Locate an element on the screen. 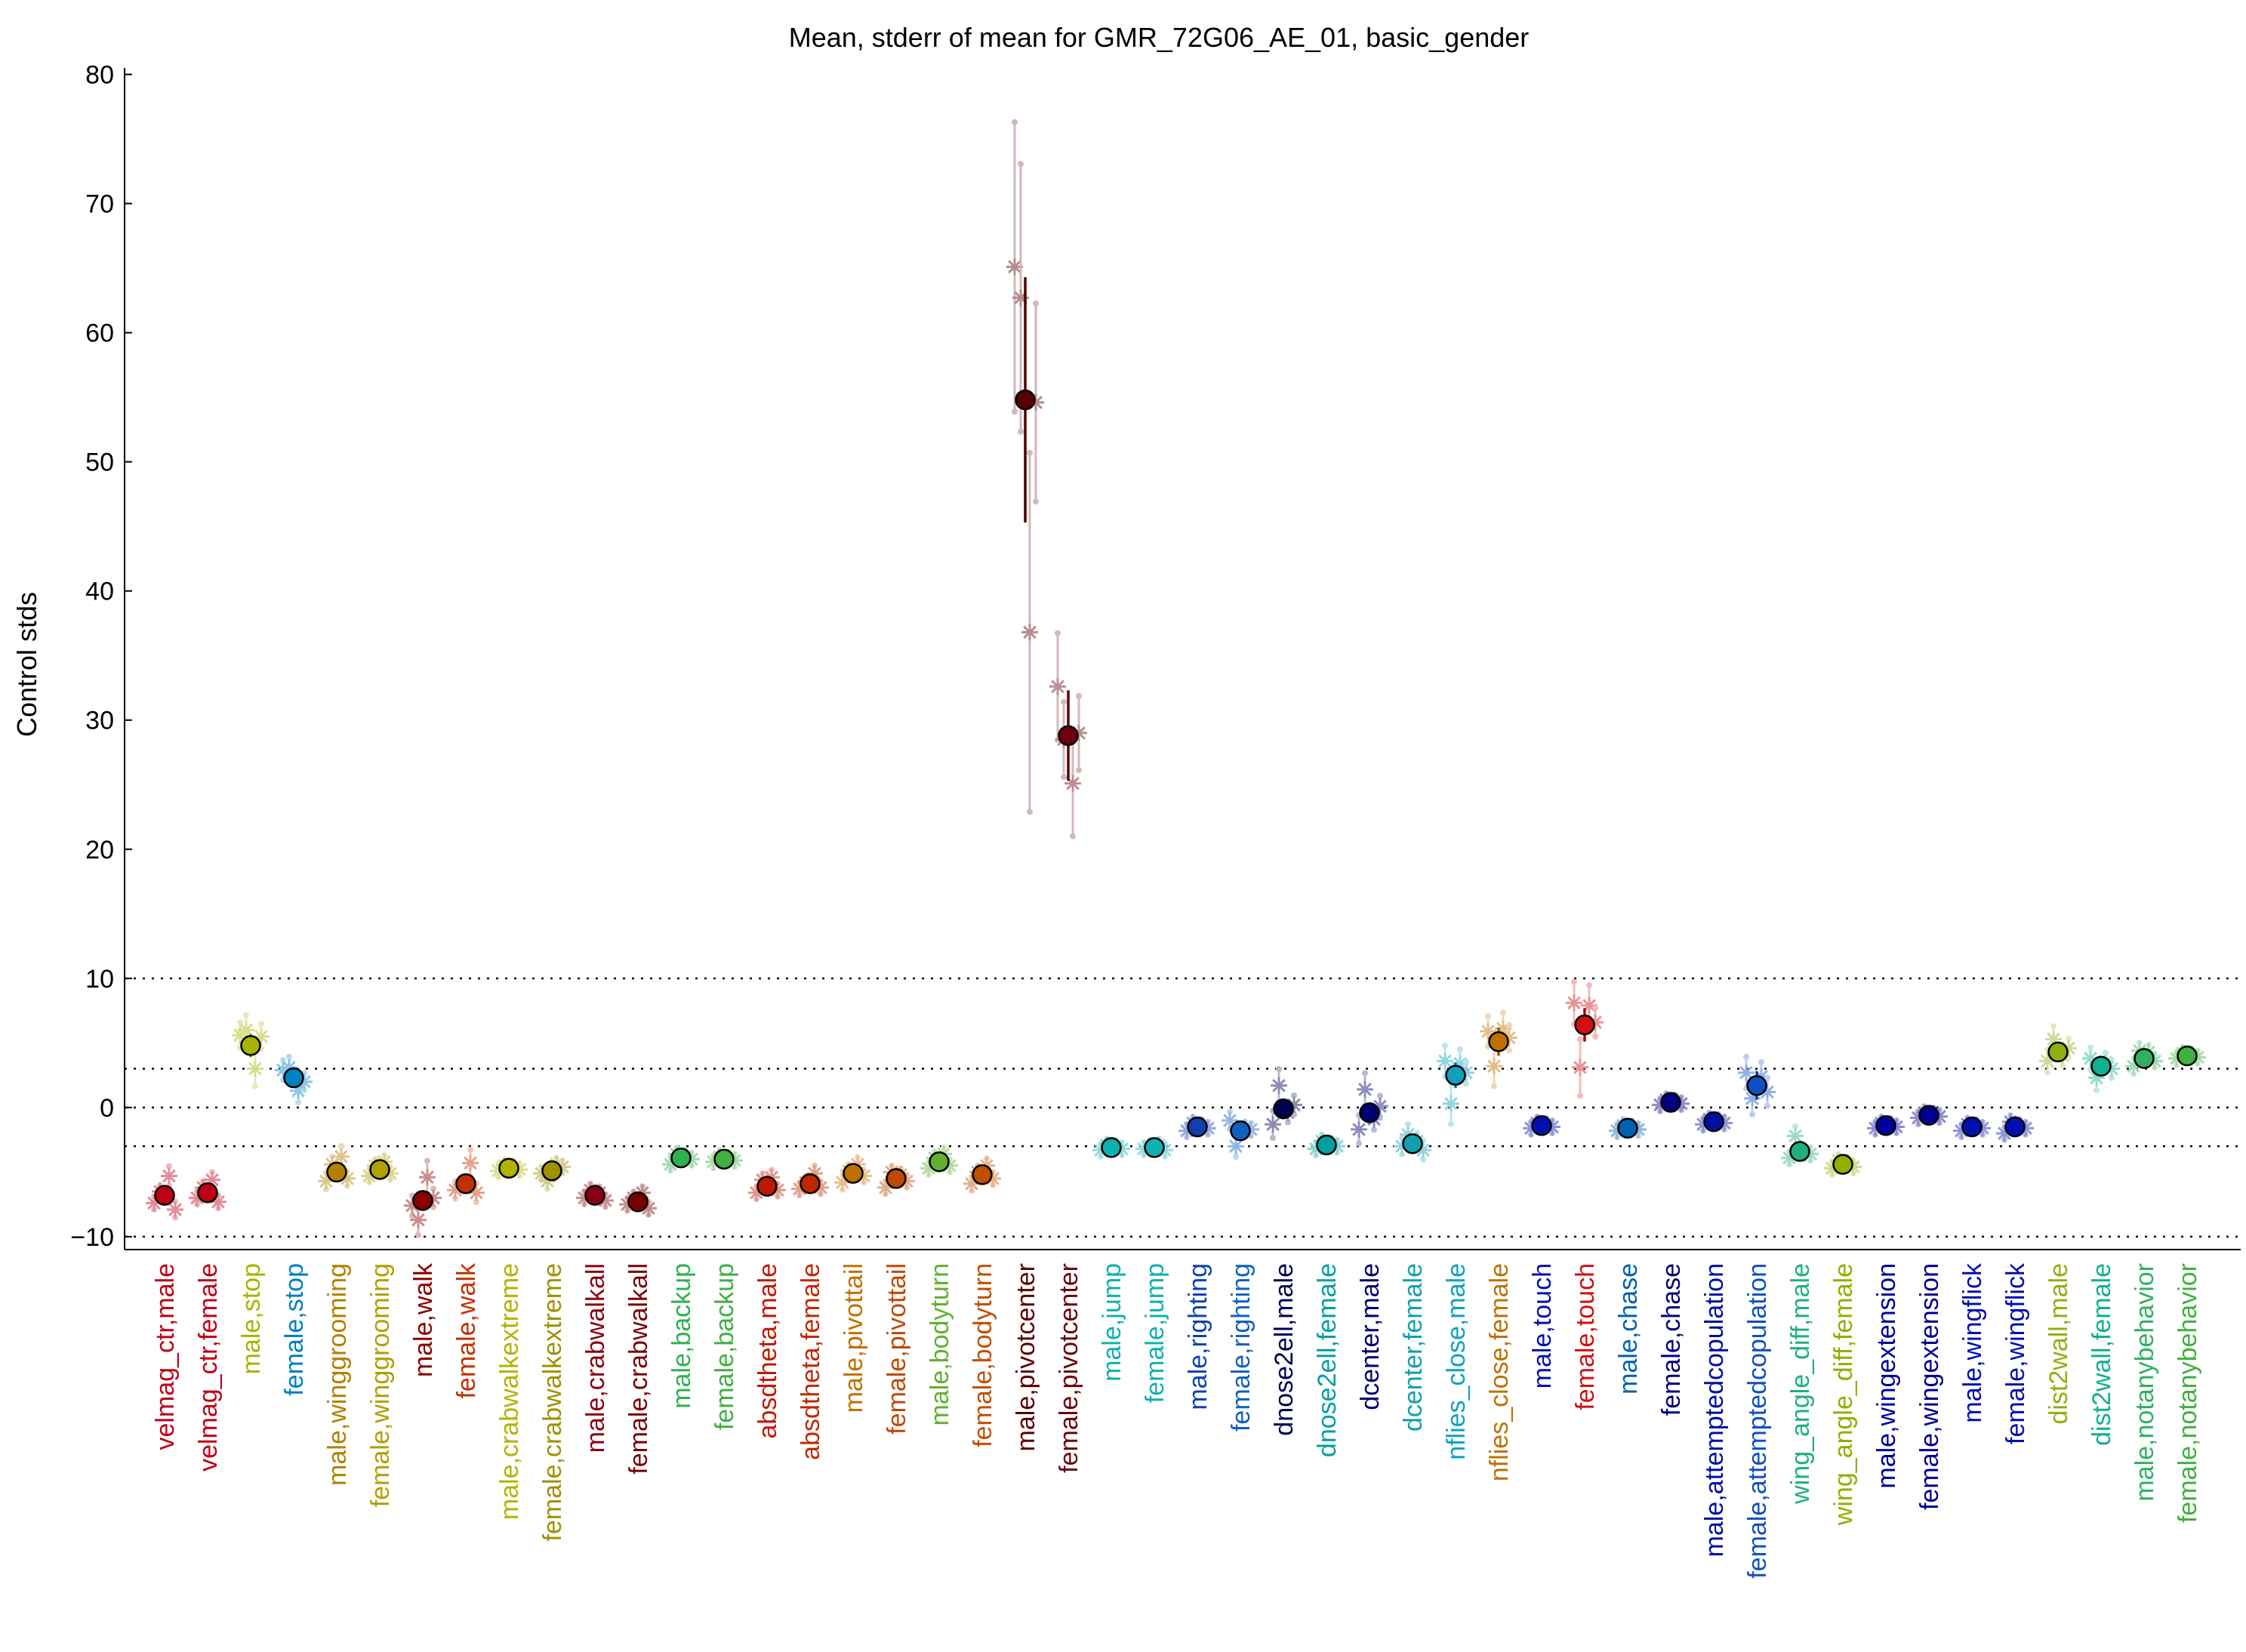 The height and width of the screenshot is (1652, 2246). y-tick-label: 30 is located at coordinates (100, 721).